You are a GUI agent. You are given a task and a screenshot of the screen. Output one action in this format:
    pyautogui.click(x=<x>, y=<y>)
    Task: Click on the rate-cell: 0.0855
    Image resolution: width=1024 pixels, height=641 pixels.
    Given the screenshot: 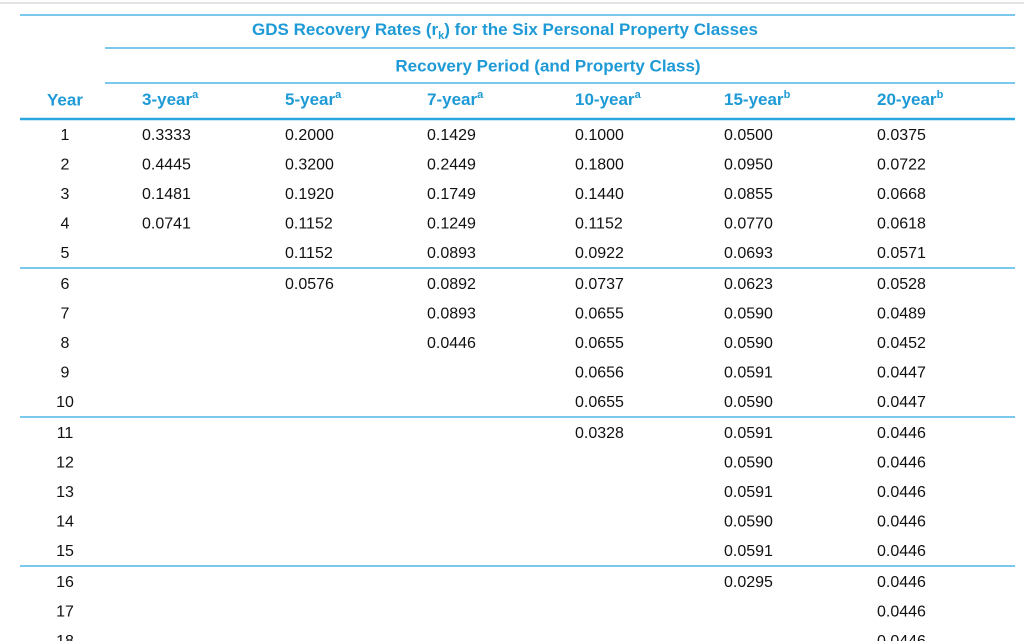 What is the action you would take?
    pyautogui.click(x=748, y=194)
    